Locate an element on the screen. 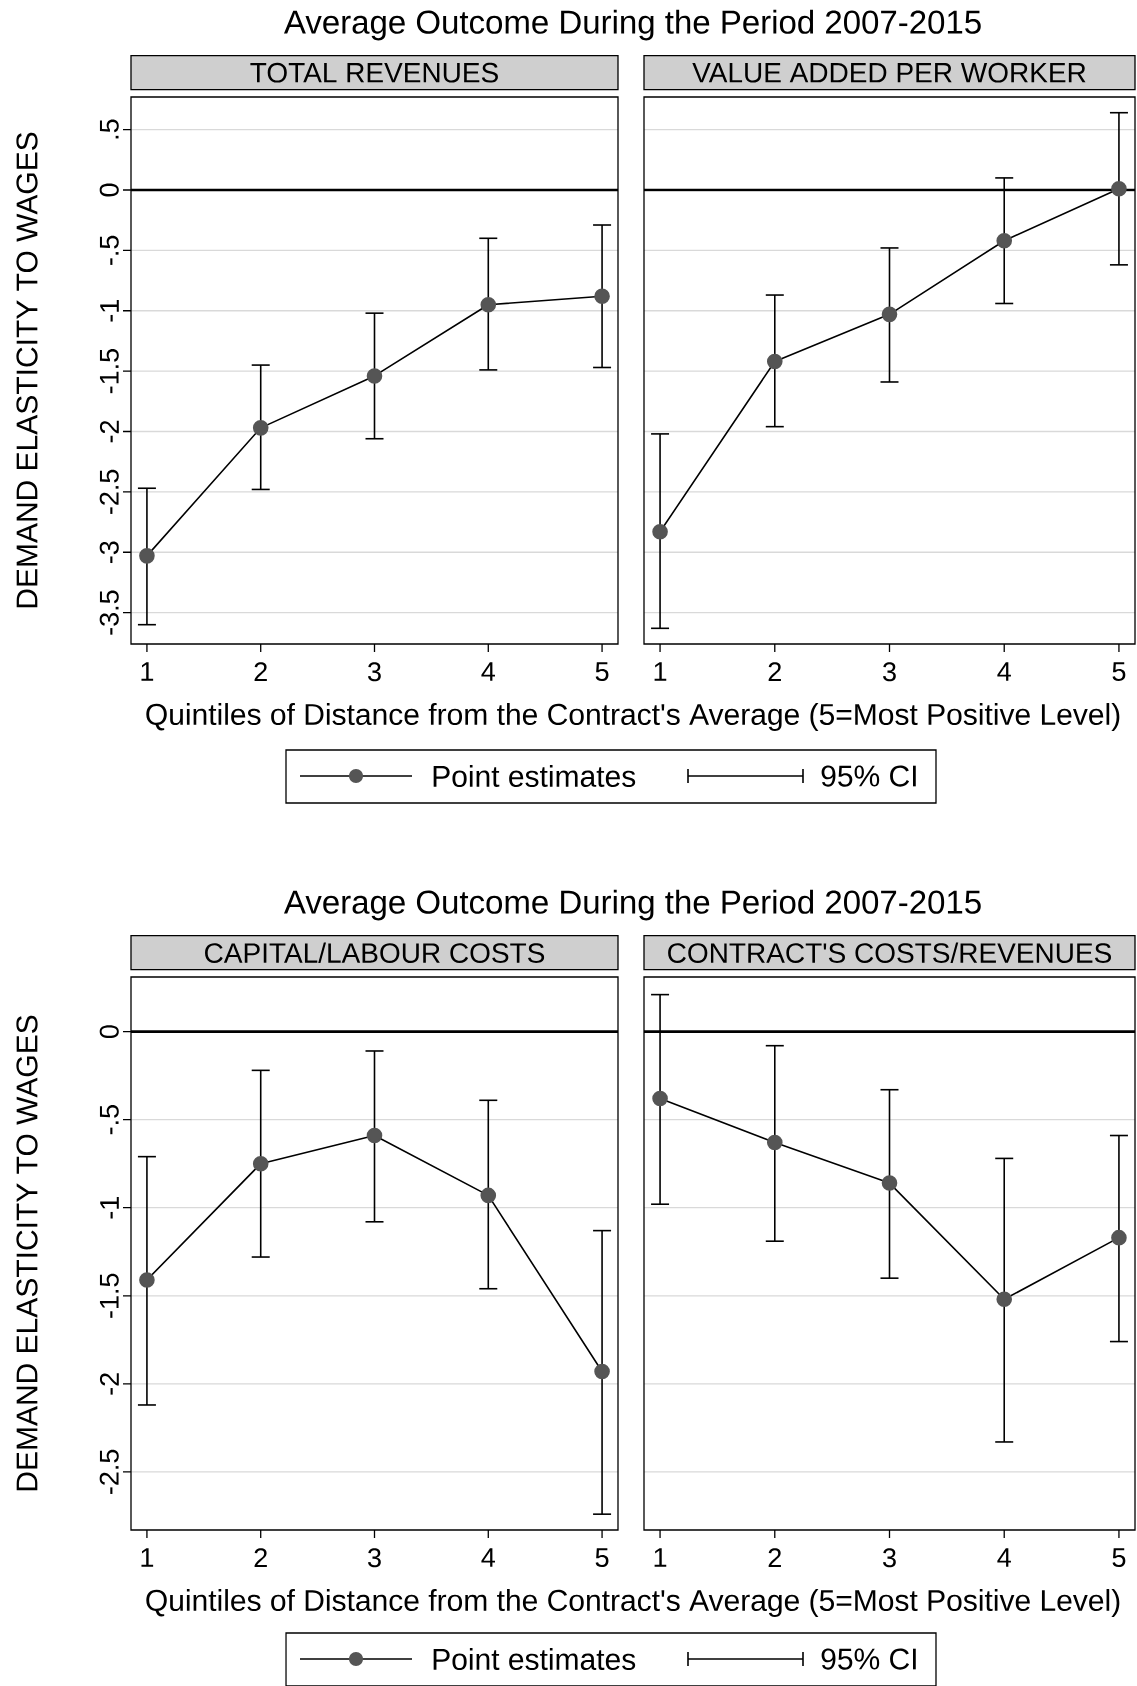  y-tick-label: .5 is located at coordinates (109, 129).